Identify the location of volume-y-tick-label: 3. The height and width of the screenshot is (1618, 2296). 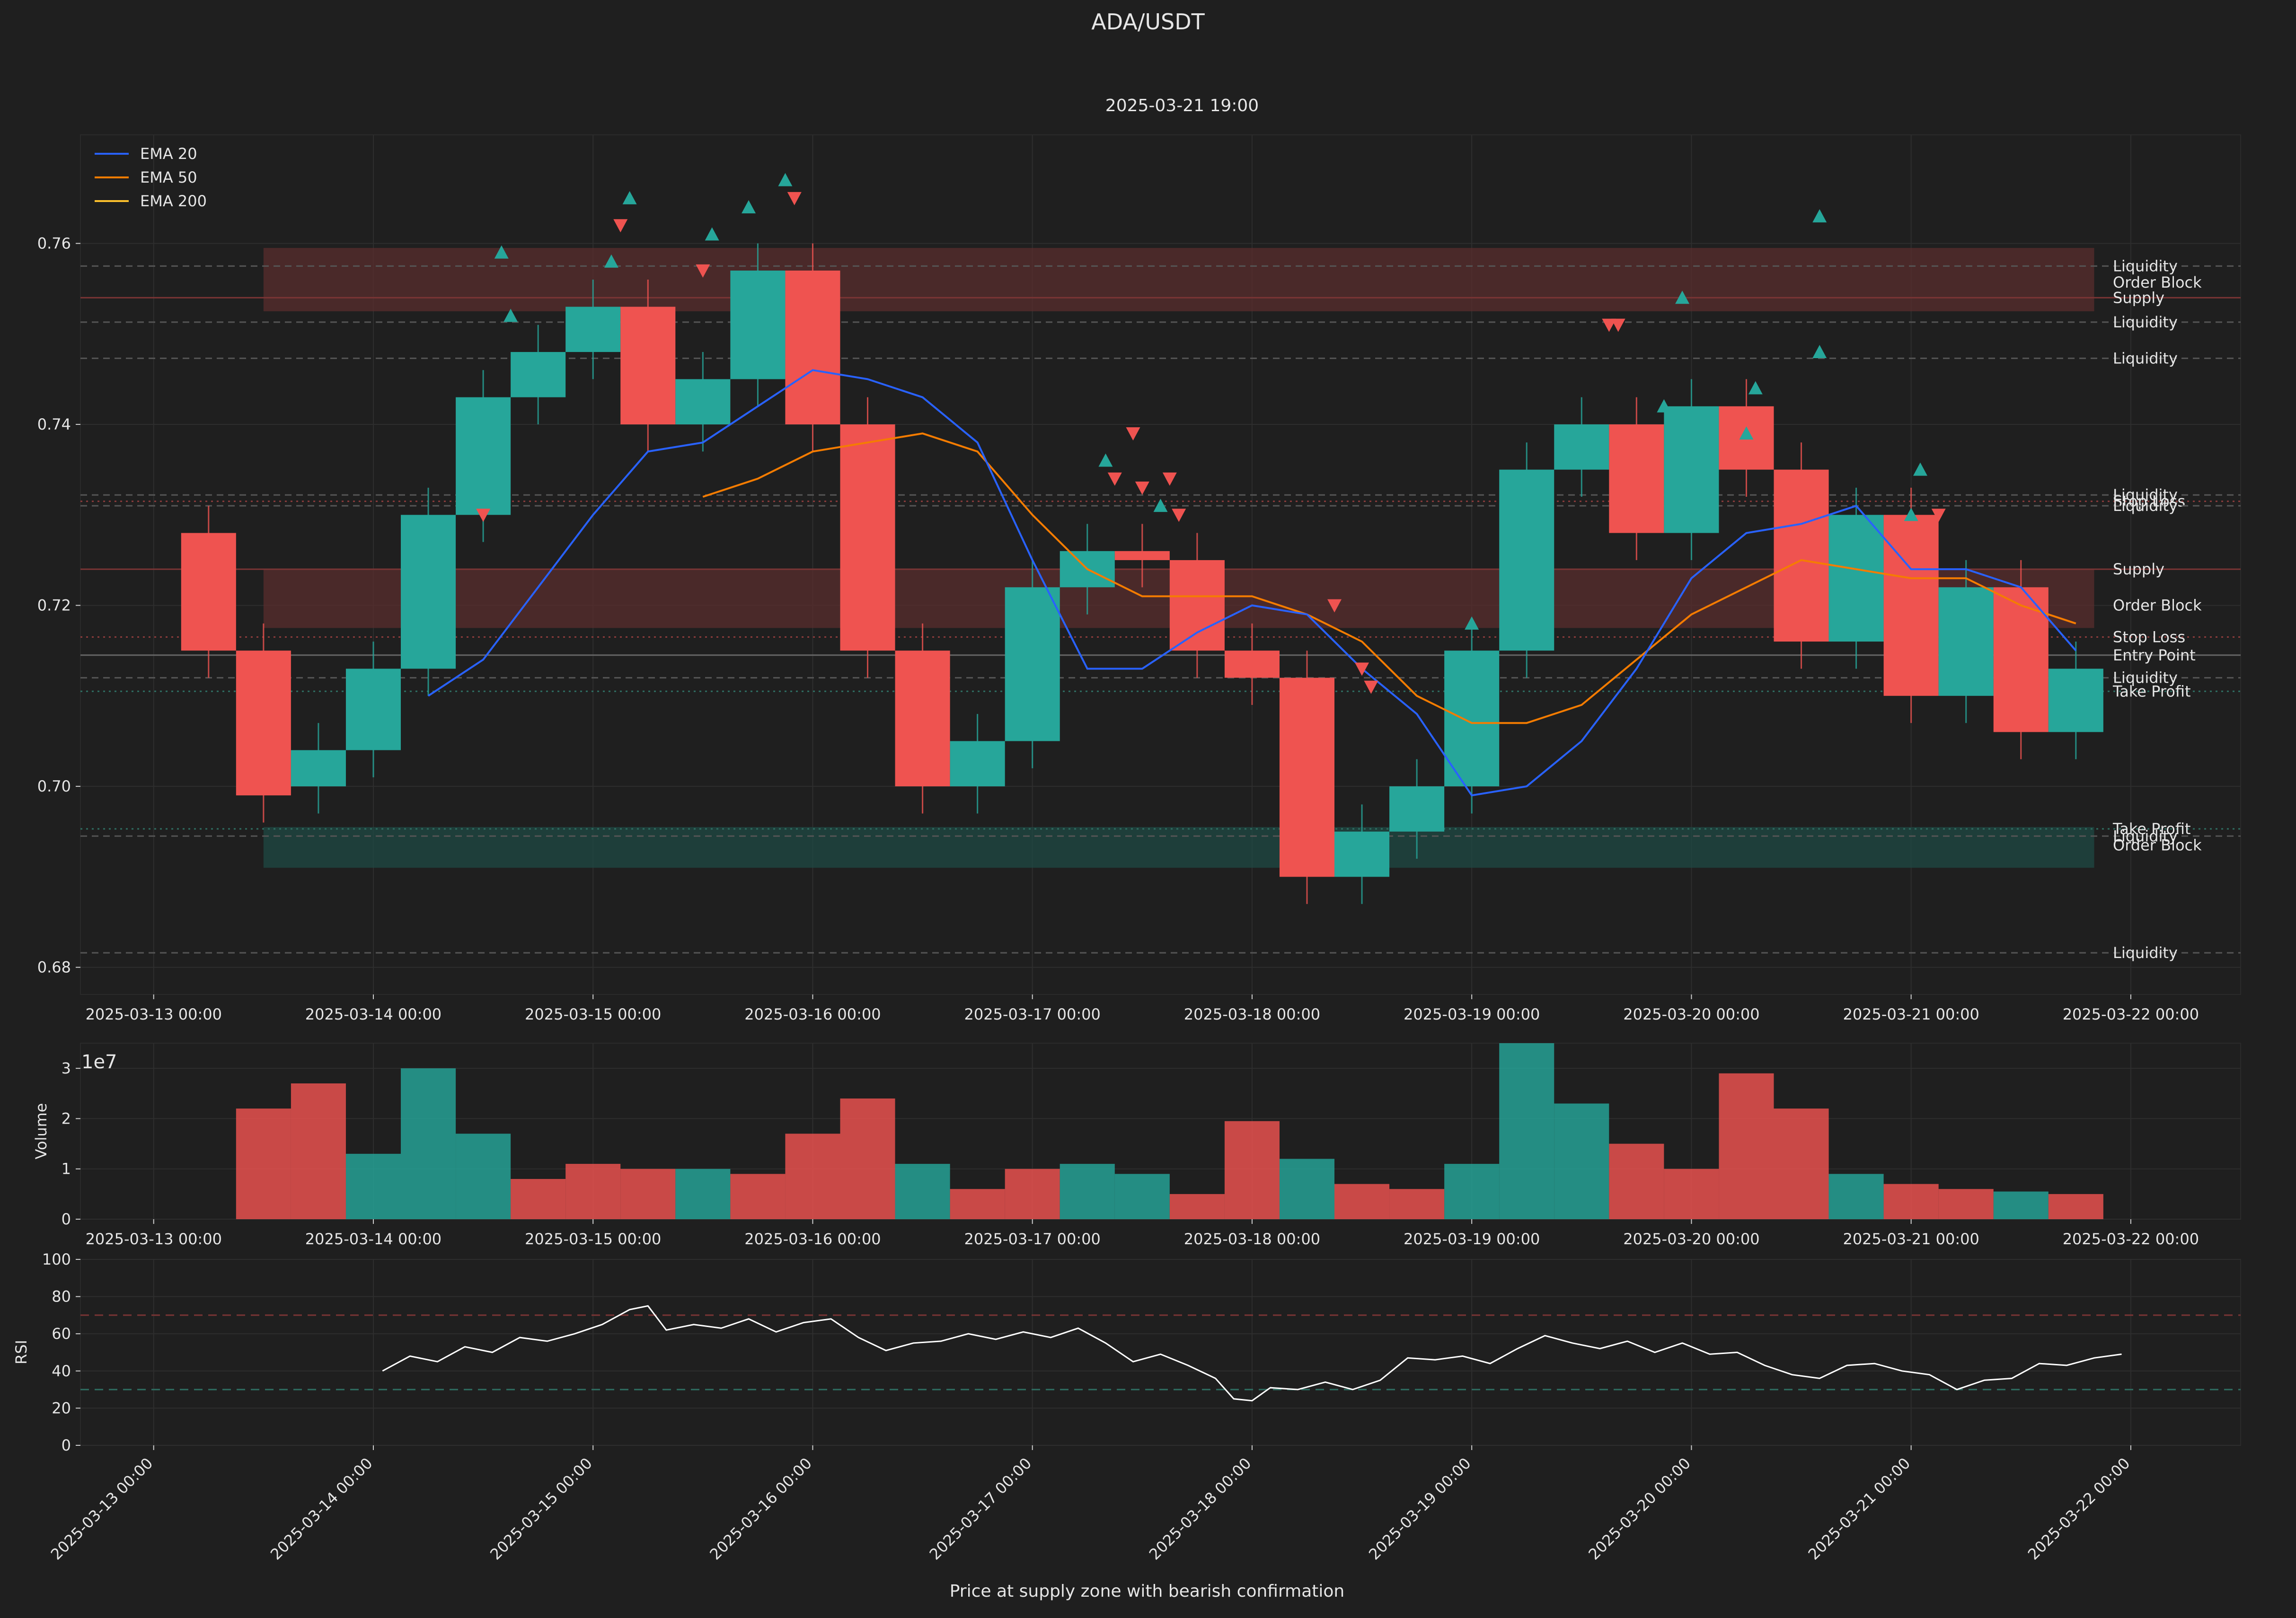
(66, 1068).